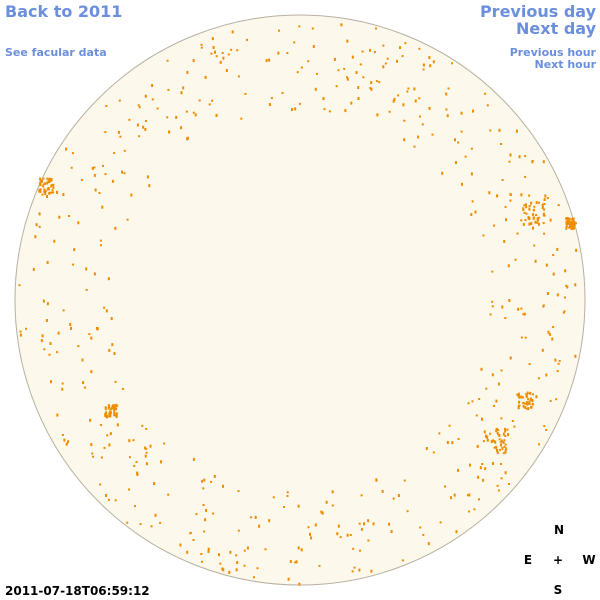  What do you see at coordinates (56, 52) in the screenshot?
I see `facular-link: See facular data` at bounding box center [56, 52].